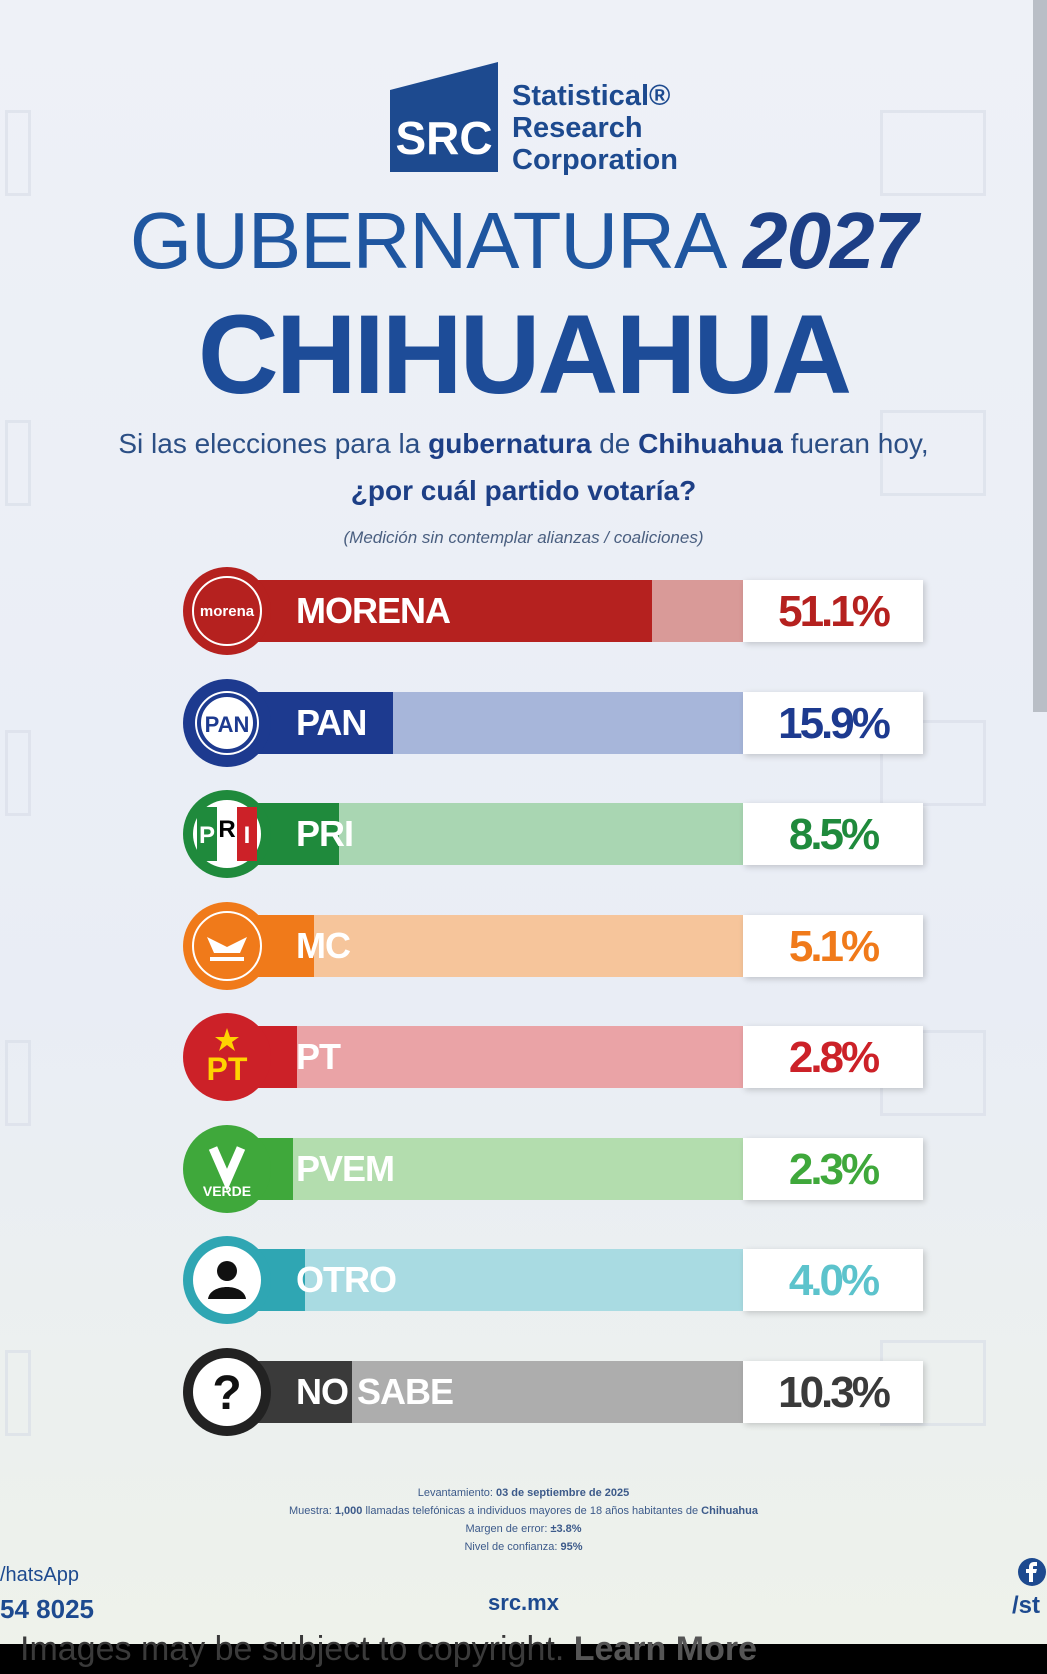 The width and height of the screenshot is (1047, 1674). I want to click on morena-logo-icon: morena, so click(227, 611).